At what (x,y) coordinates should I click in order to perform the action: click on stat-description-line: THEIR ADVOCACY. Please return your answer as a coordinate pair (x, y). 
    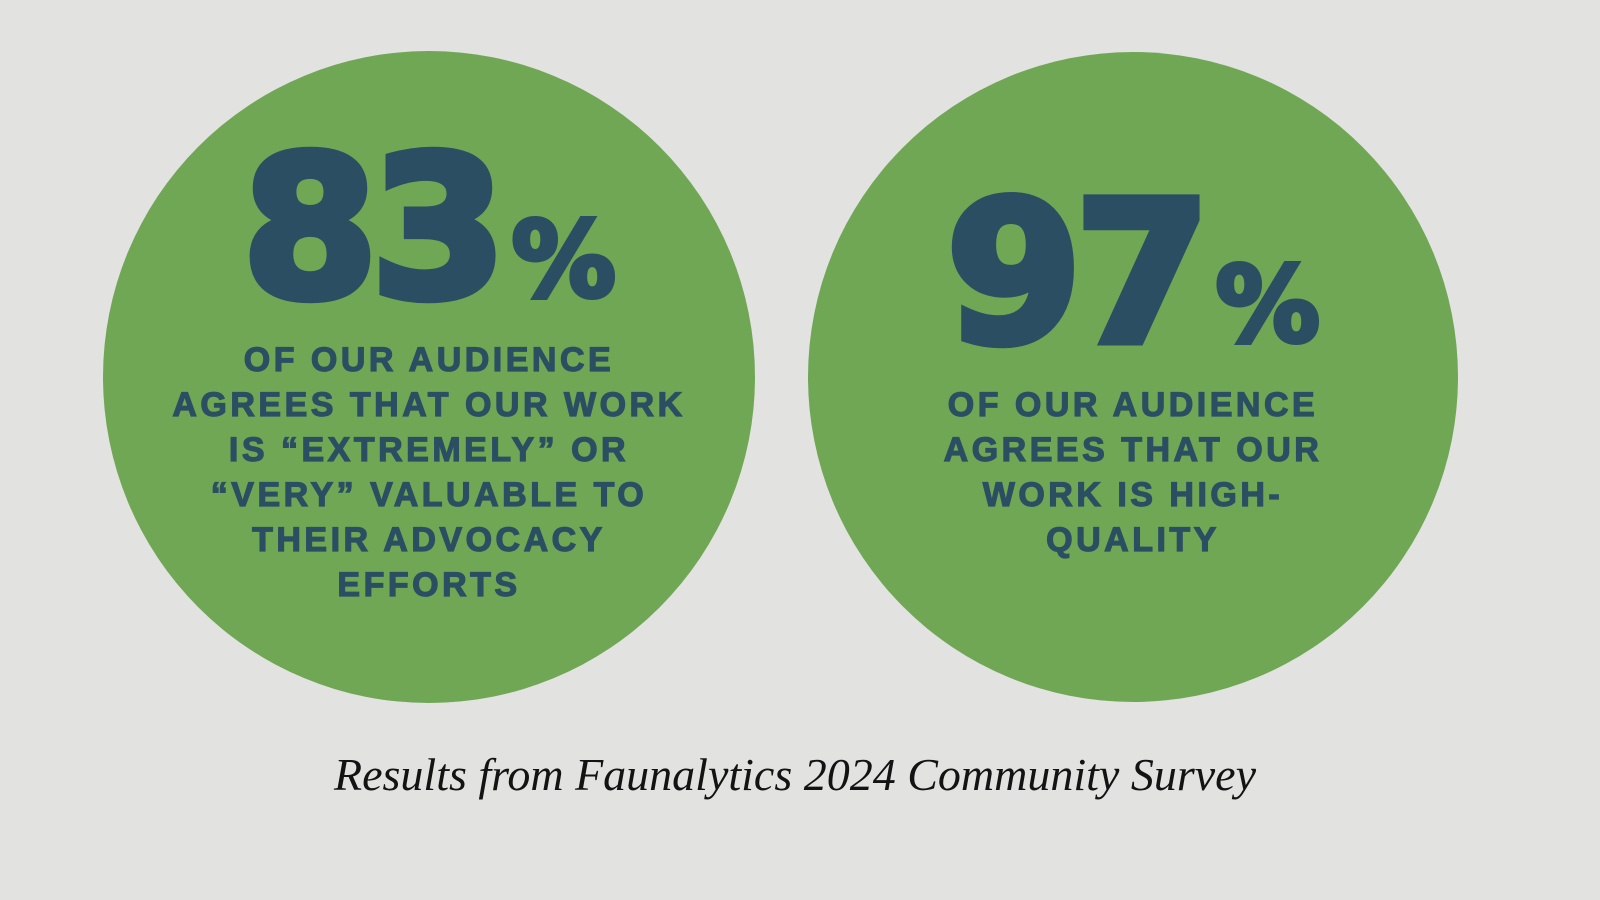
    Looking at the image, I should click on (429, 539).